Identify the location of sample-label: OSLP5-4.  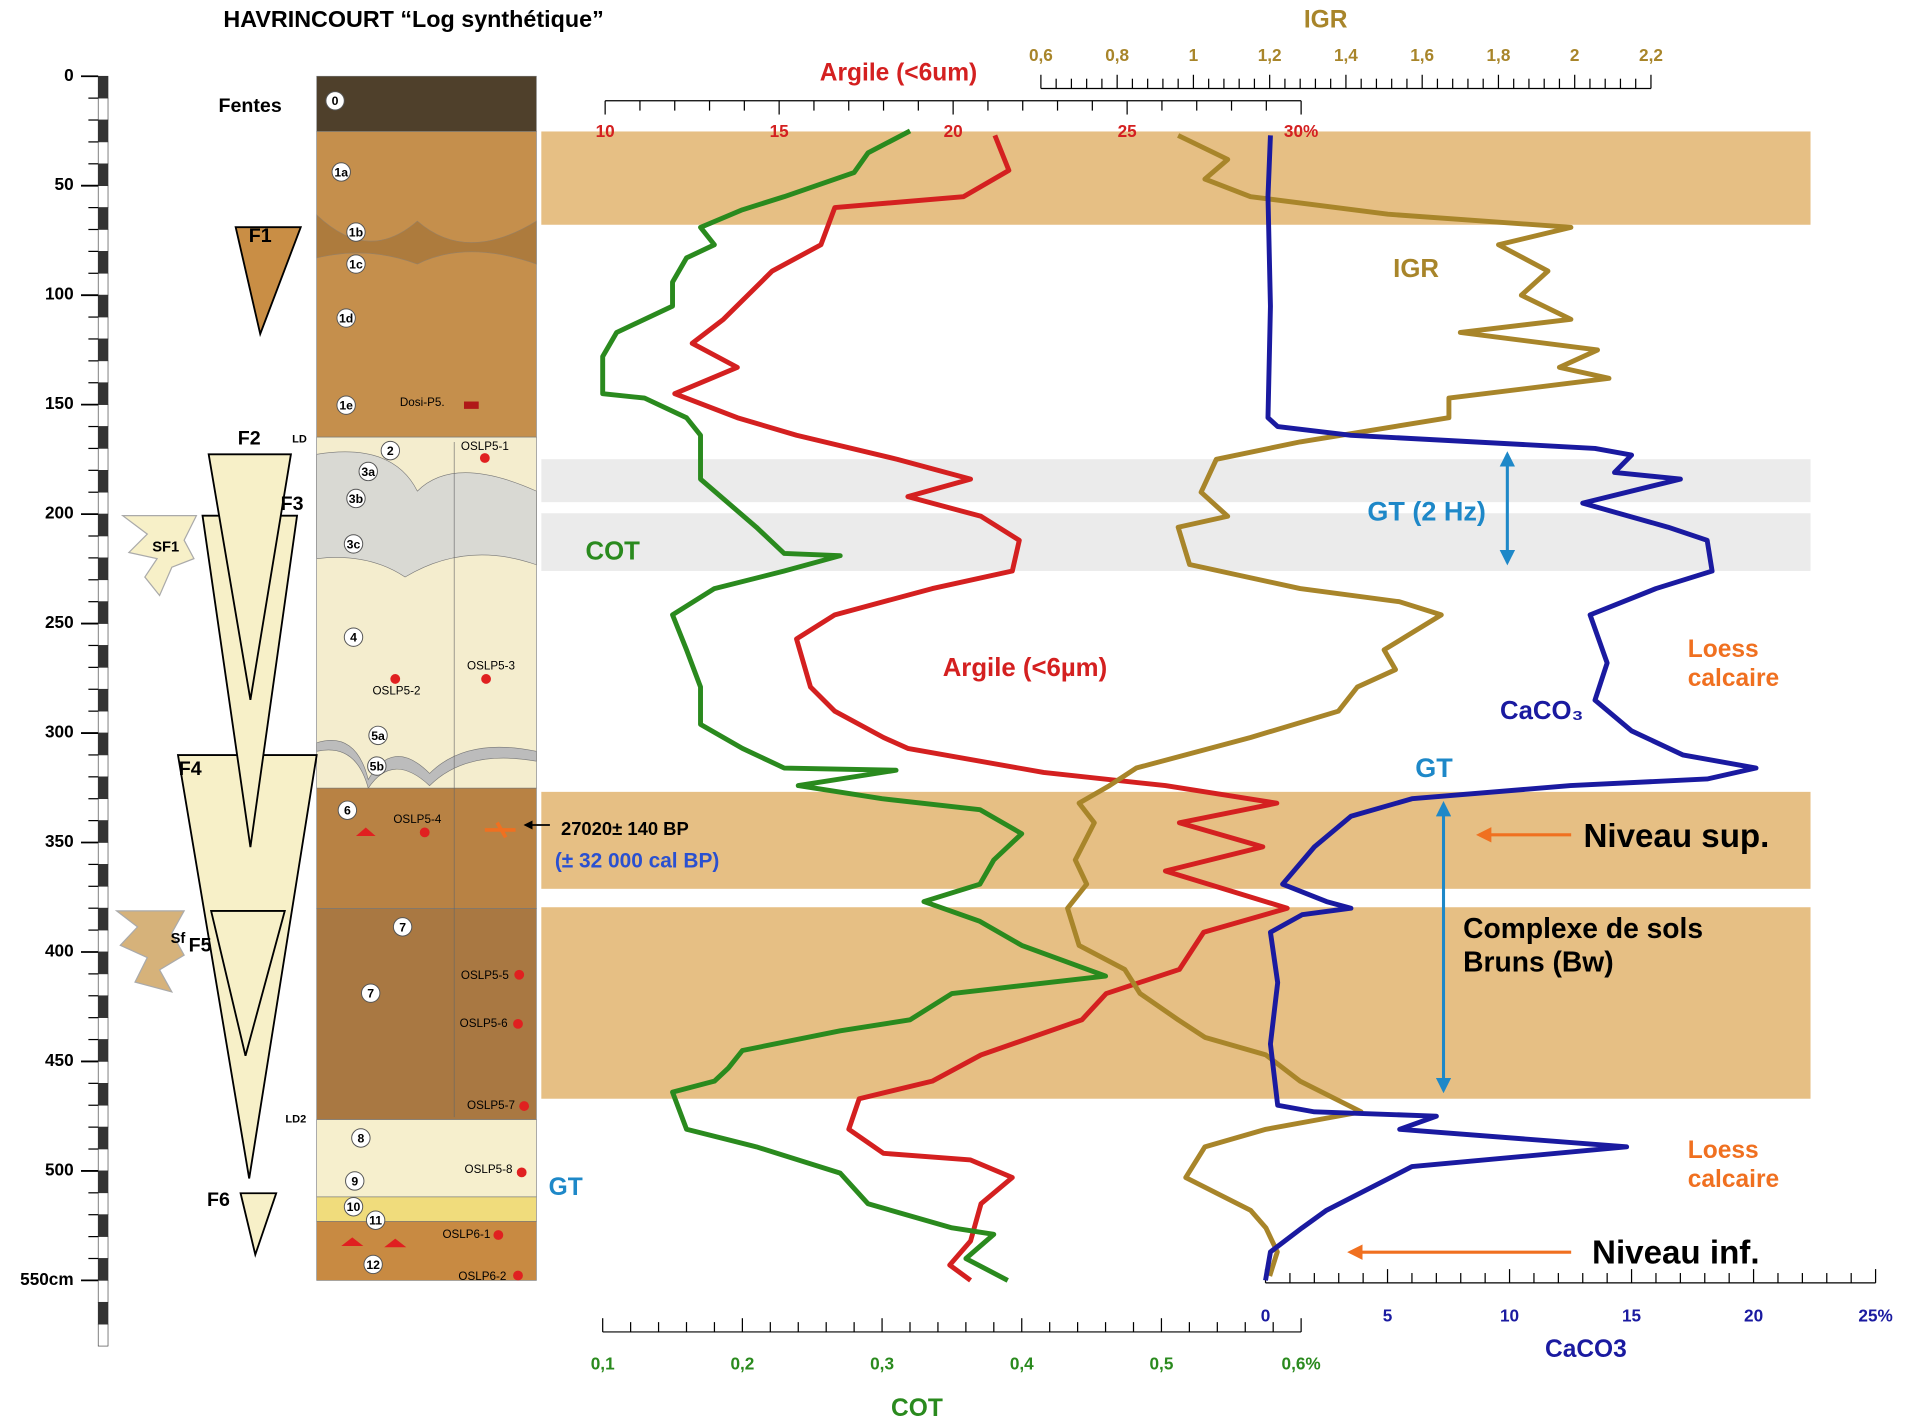
(417, 819).